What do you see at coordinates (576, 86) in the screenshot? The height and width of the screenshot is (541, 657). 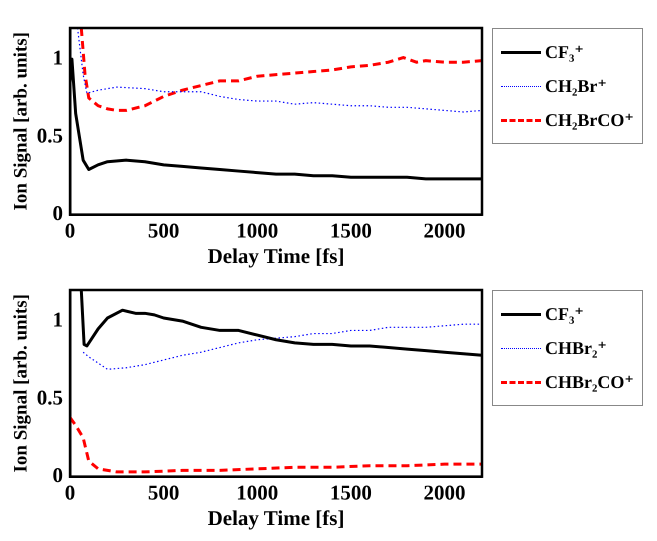 I see `legend-label: CH₂Br⁺` at bounding box center [576, 86].